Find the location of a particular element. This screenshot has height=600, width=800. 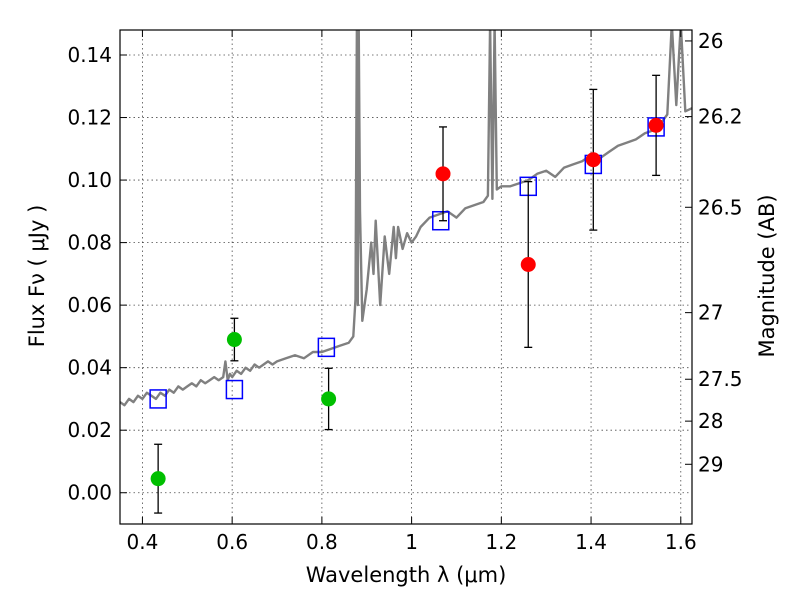

y-tick-label: 0.04 is located at coordinates (89, 368).